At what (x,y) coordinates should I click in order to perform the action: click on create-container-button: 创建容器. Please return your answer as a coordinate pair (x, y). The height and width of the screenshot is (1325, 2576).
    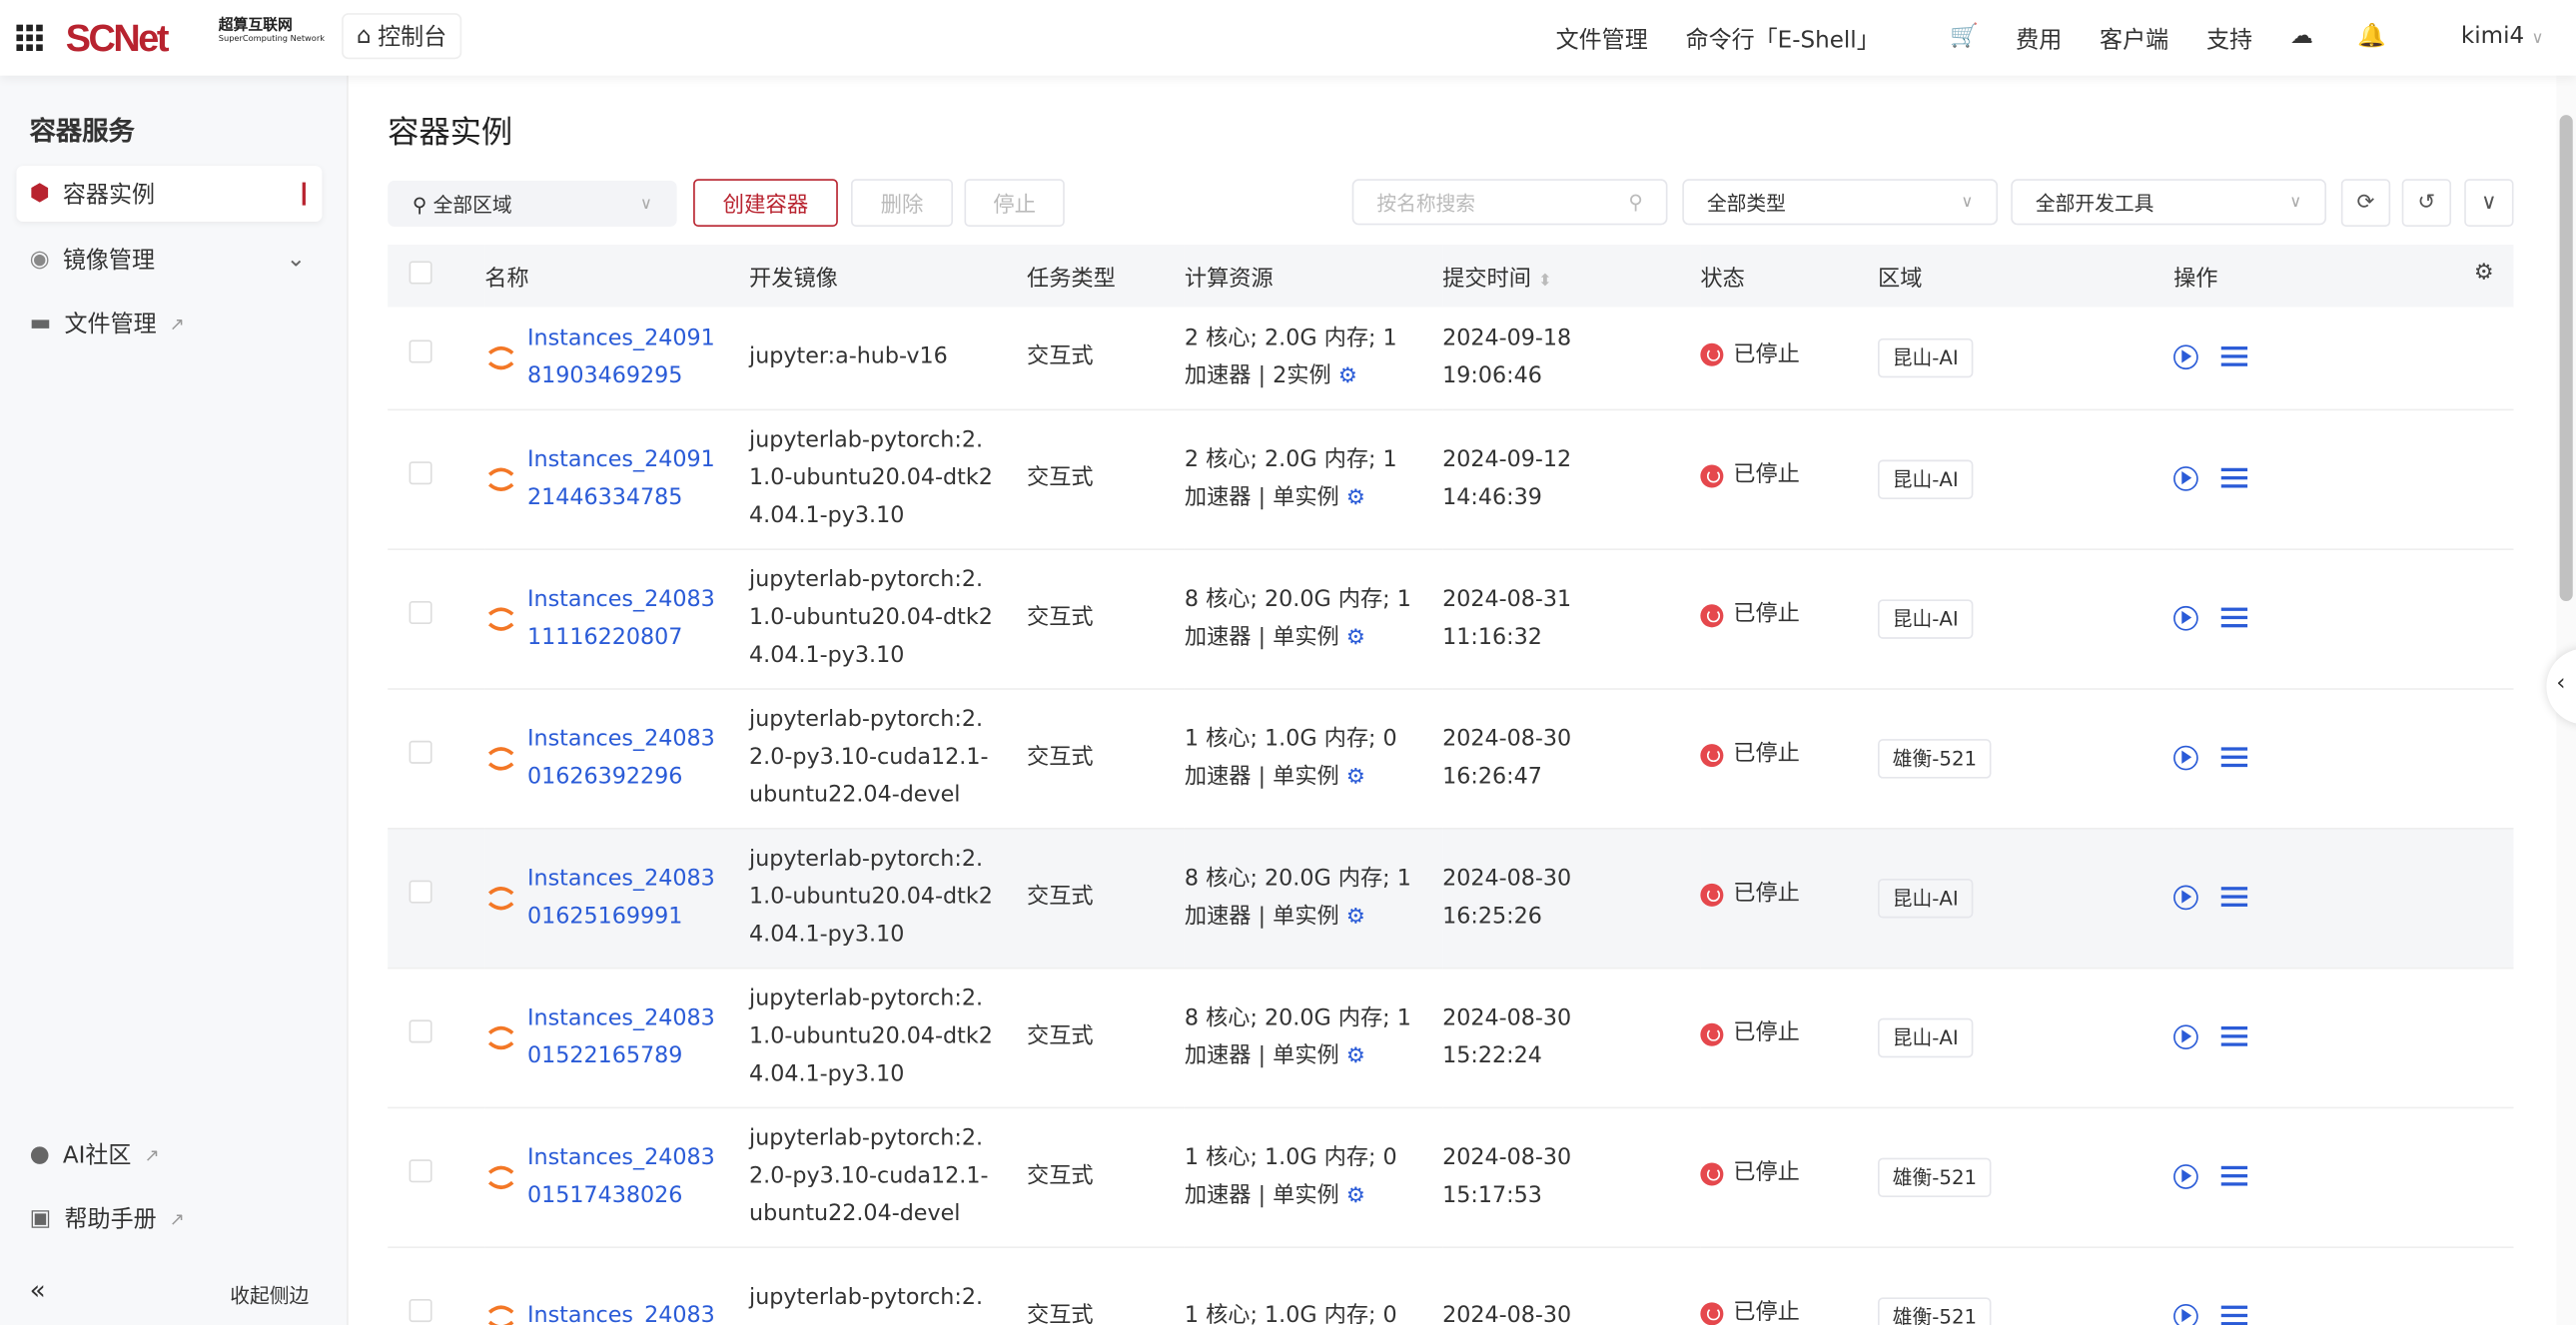
    Looking at the image, I should click on (766, 203).